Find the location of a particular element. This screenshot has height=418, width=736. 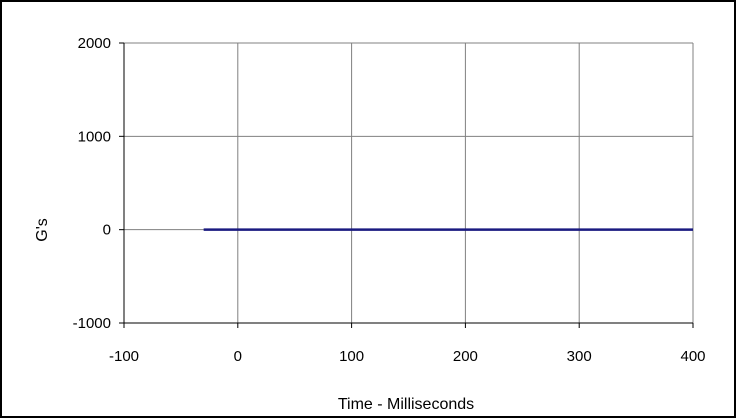

y-tick-label: 2000 is located at coordinates (94, 43).